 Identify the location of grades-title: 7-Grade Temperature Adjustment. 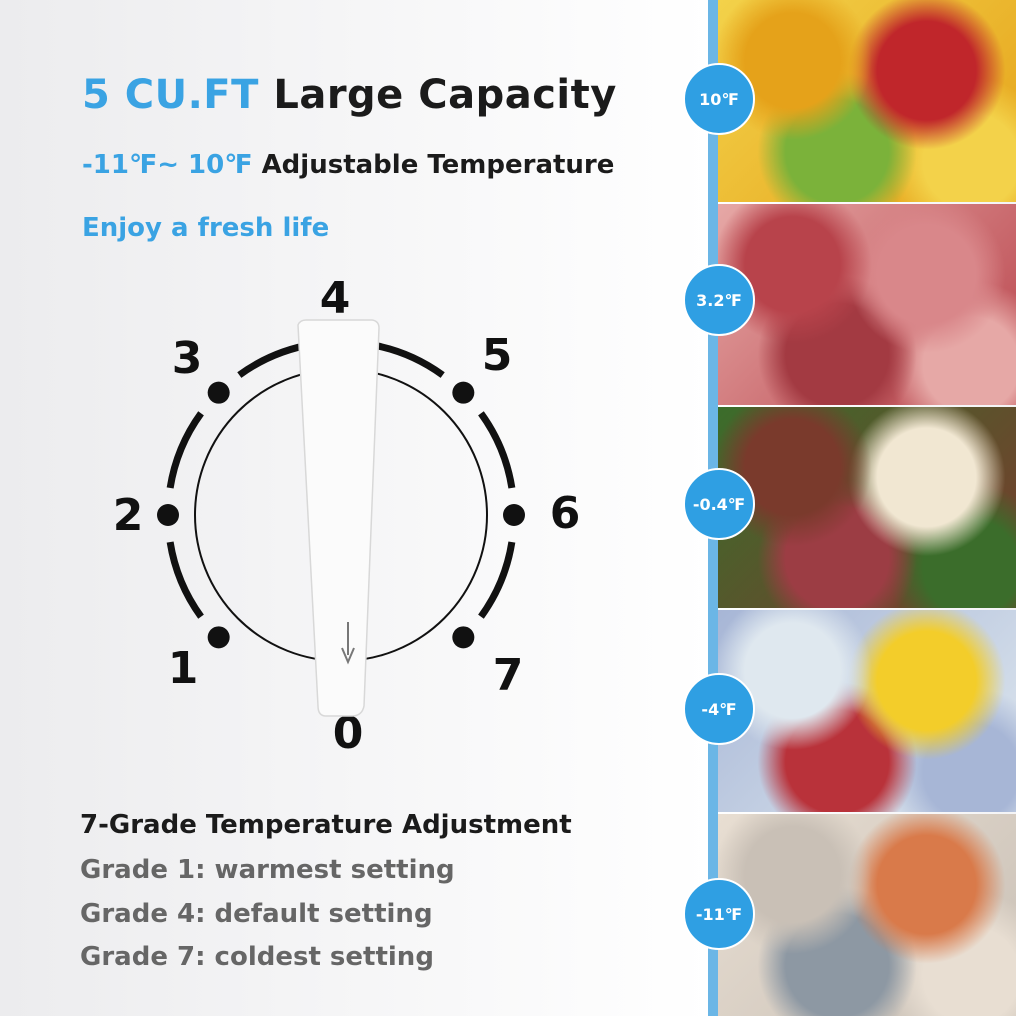
(326, 825).